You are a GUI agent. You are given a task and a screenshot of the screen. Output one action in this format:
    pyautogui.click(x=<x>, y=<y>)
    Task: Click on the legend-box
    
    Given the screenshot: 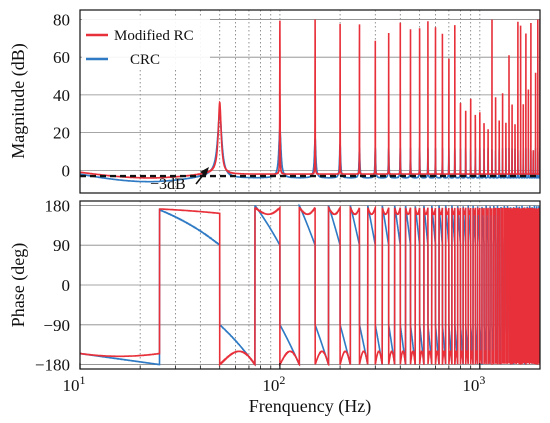 What is the action you would take?
    pyautogui.click(x=146, y=44)
    